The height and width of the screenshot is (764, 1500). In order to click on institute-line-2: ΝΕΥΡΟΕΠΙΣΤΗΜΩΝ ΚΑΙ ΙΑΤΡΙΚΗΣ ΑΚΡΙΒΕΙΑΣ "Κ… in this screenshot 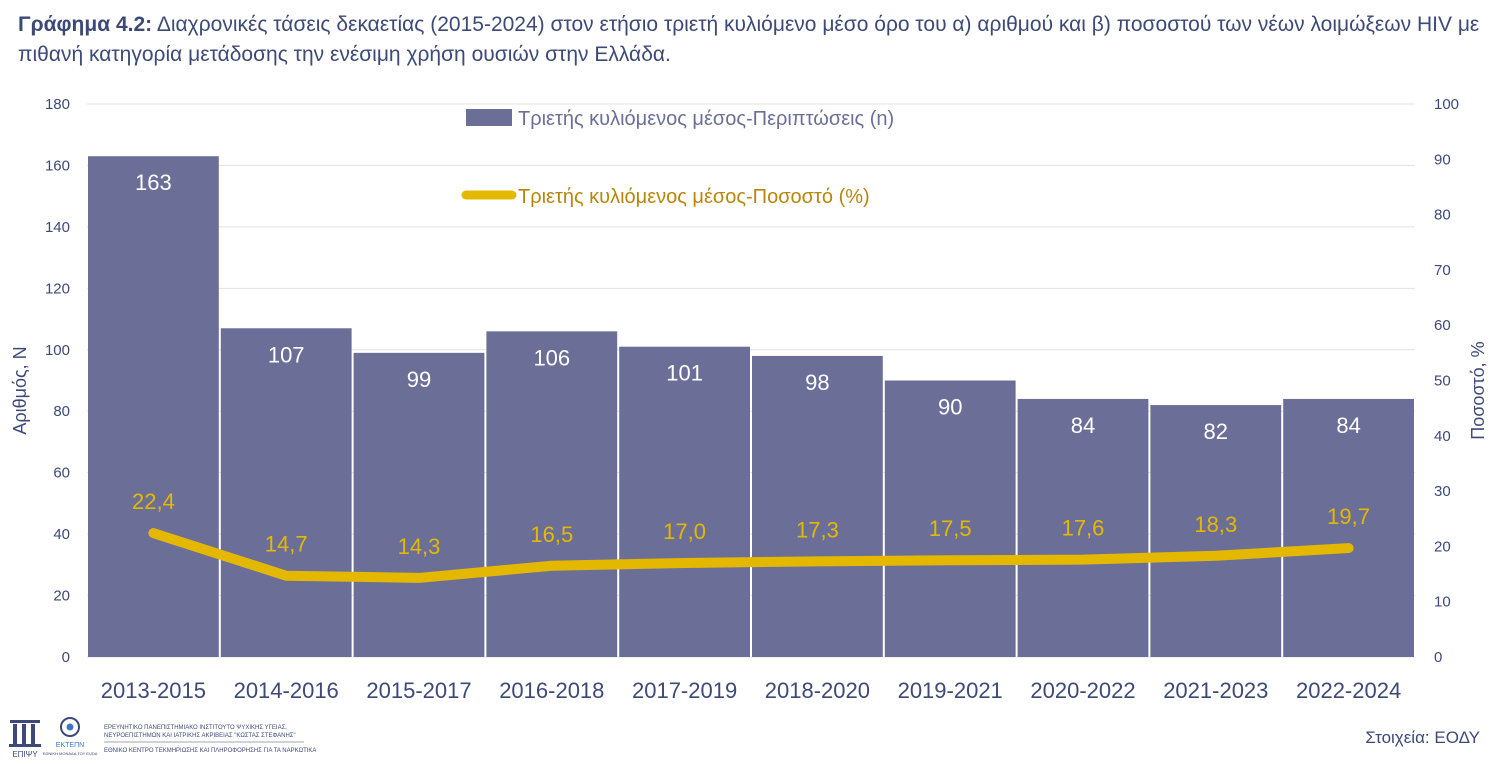, I will do `click(200, 736)`.